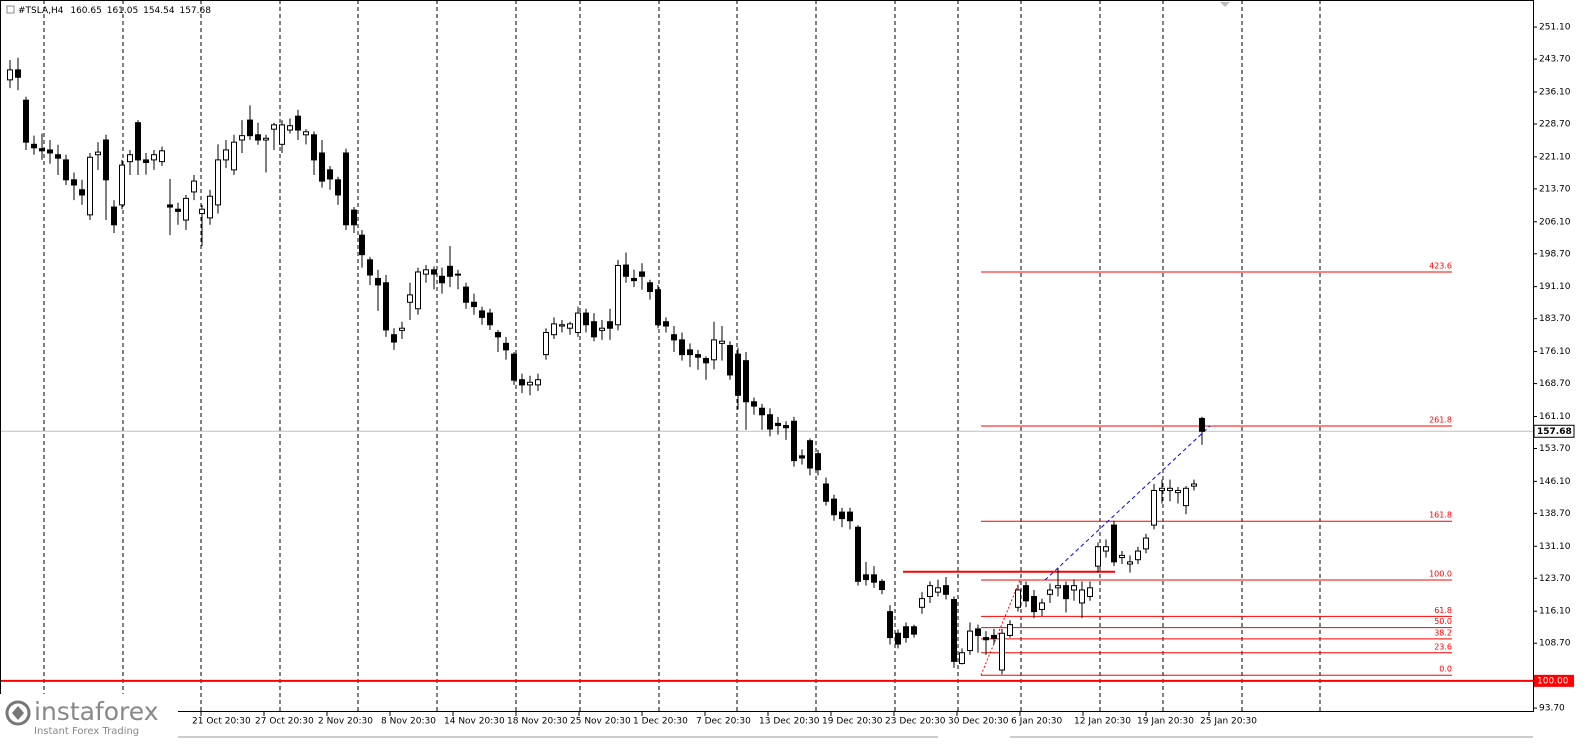 This screenshot has width=1592, height=750. I want to click on y-tick-label: 191.10, so click(1555, 287).